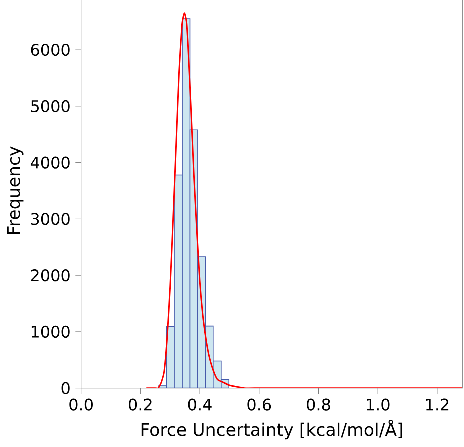 The width and height of the screenshot is (464, 447). What do you see at coordinates (50, 219) in the screenshot?
I see `y-tick-label: 3000` at bounding box center [50, 219].